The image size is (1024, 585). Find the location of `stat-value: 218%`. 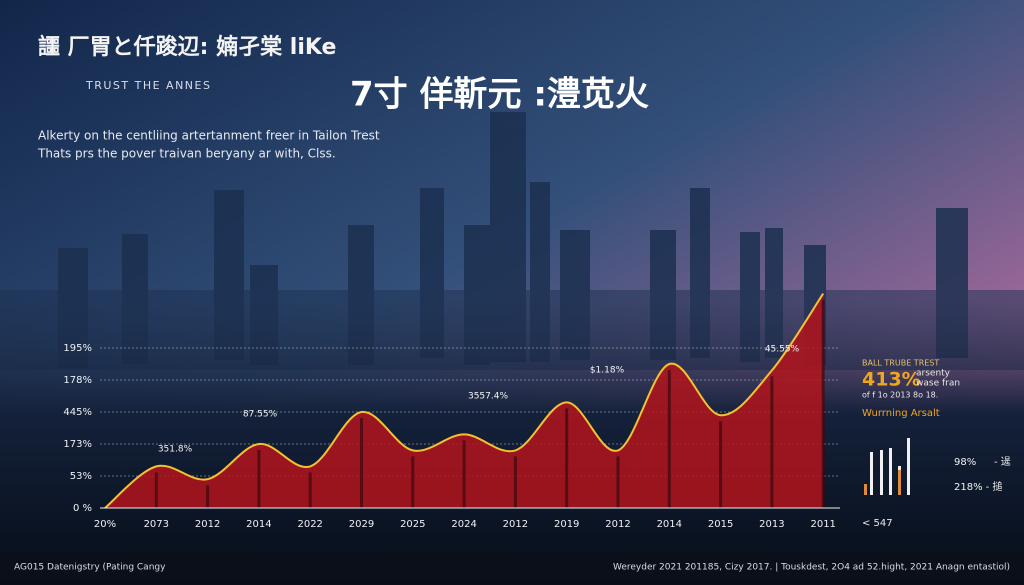

stat-value: 218% is located at coordinates (968, 487).